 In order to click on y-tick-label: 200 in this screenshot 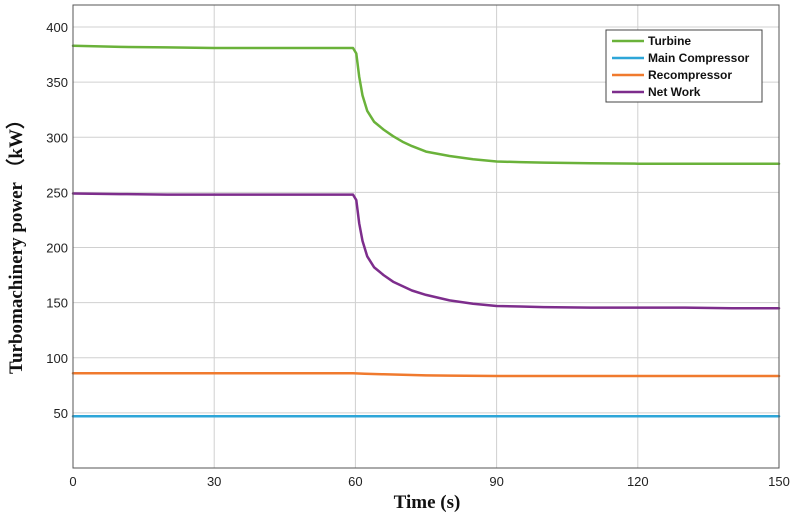, I will do `click(57, 248)`.